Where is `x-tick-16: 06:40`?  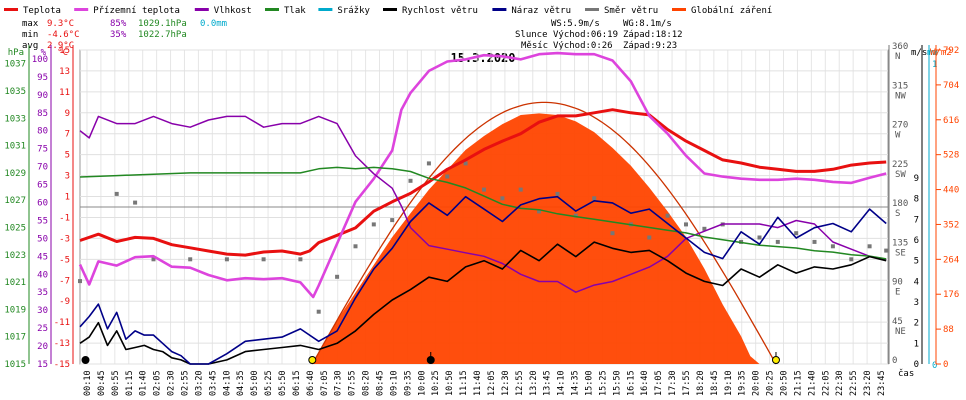
x-tick-16: 06:40 is located at coordinates (311, 383).